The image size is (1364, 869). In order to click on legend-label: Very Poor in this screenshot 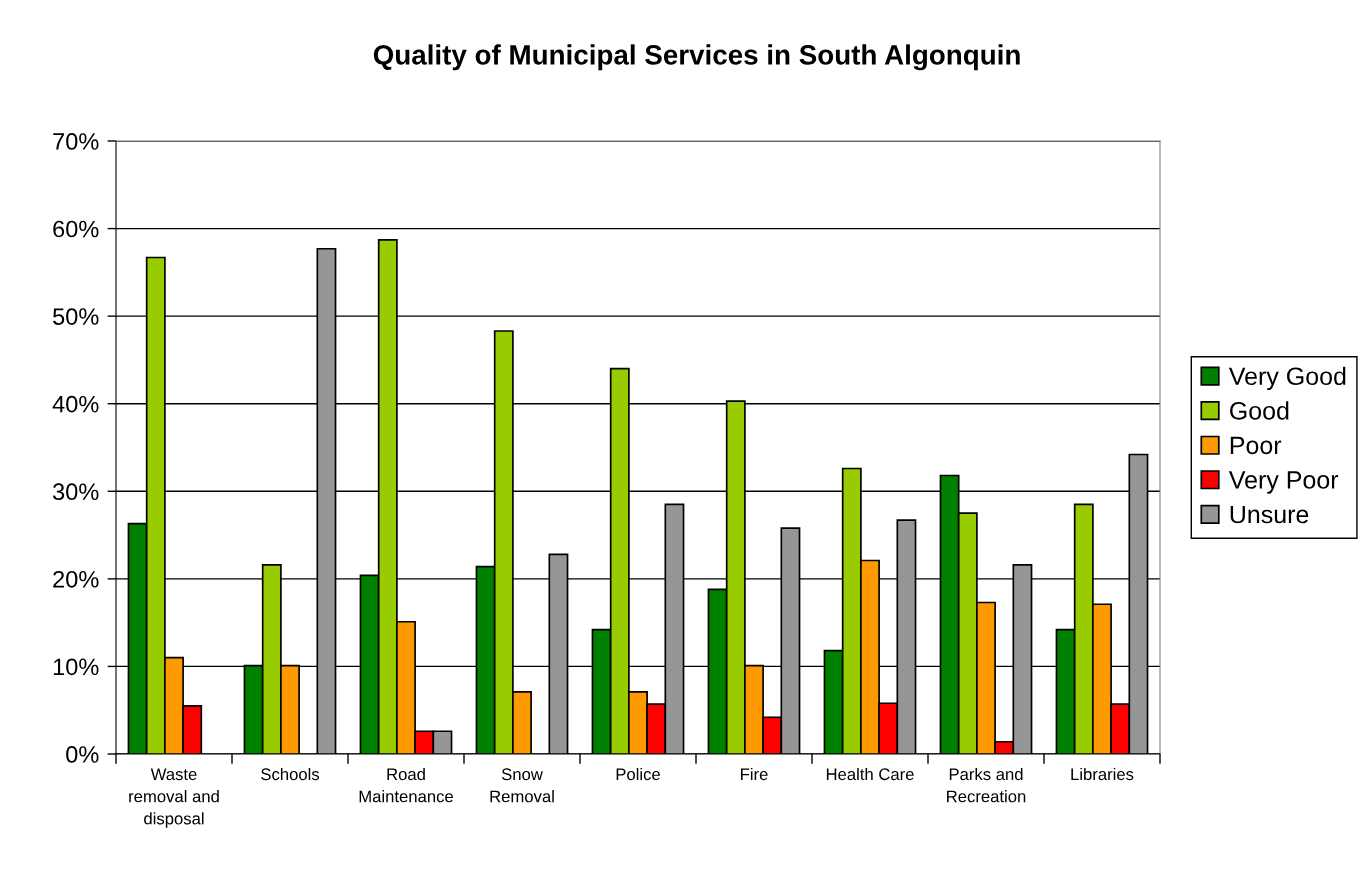, I will do `click(1283, 482)`.